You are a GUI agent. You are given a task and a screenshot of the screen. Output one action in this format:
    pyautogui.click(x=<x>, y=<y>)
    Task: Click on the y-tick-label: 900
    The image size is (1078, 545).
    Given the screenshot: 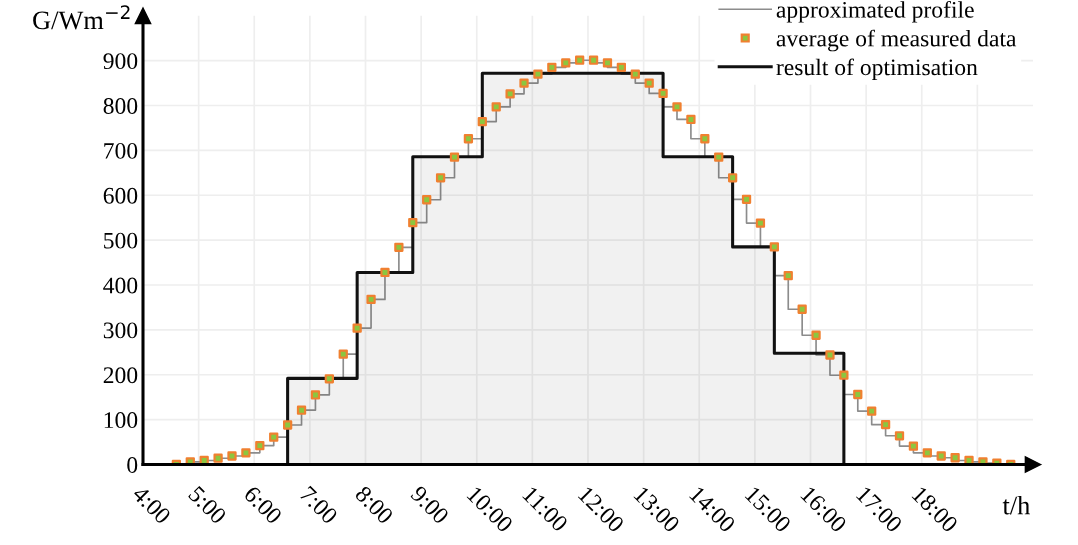 What is the action you would take?
    pyautogui.click(x=120, y=61)
    